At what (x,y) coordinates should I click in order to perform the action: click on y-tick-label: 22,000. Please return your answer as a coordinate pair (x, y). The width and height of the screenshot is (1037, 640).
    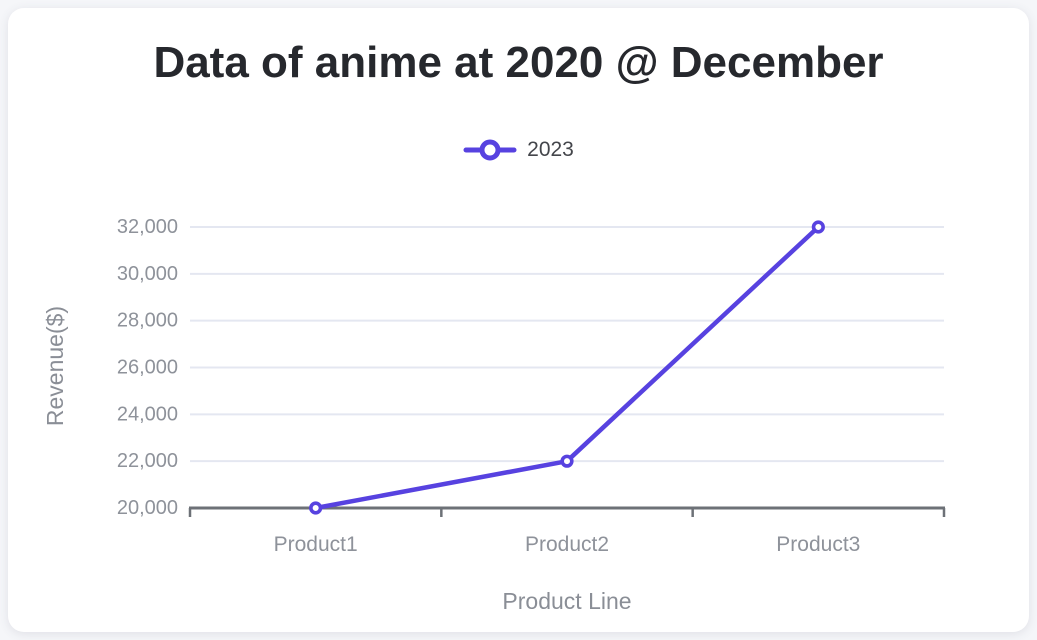
    Looking at the image, I should click on (147, 461).